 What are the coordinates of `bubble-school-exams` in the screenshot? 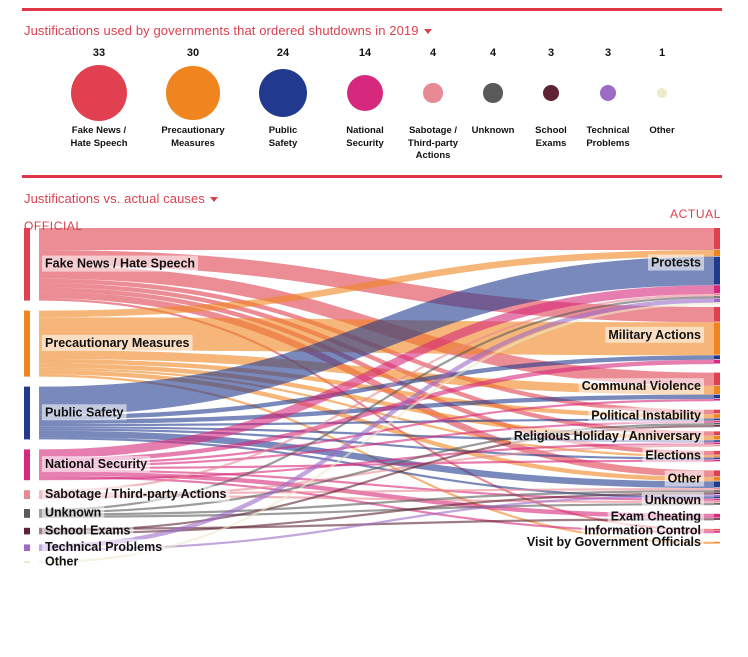 It's located at (551, 93).